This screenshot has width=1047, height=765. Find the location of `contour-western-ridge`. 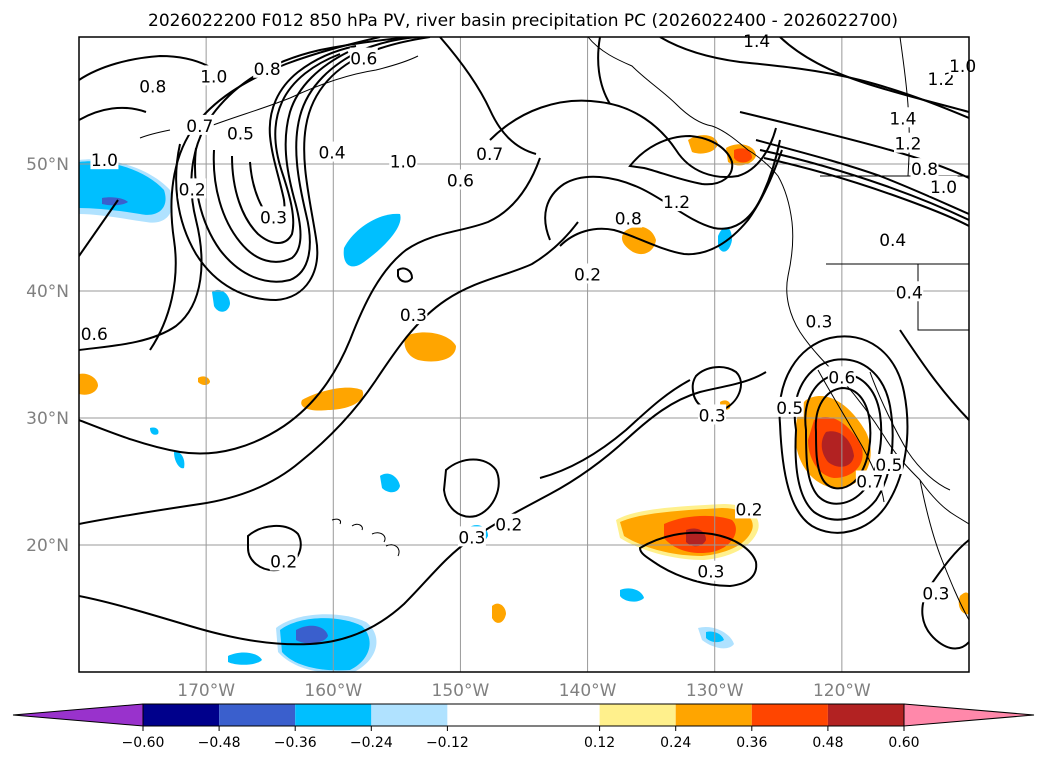

contour-western-ridge is located at coordinates (245, 194).